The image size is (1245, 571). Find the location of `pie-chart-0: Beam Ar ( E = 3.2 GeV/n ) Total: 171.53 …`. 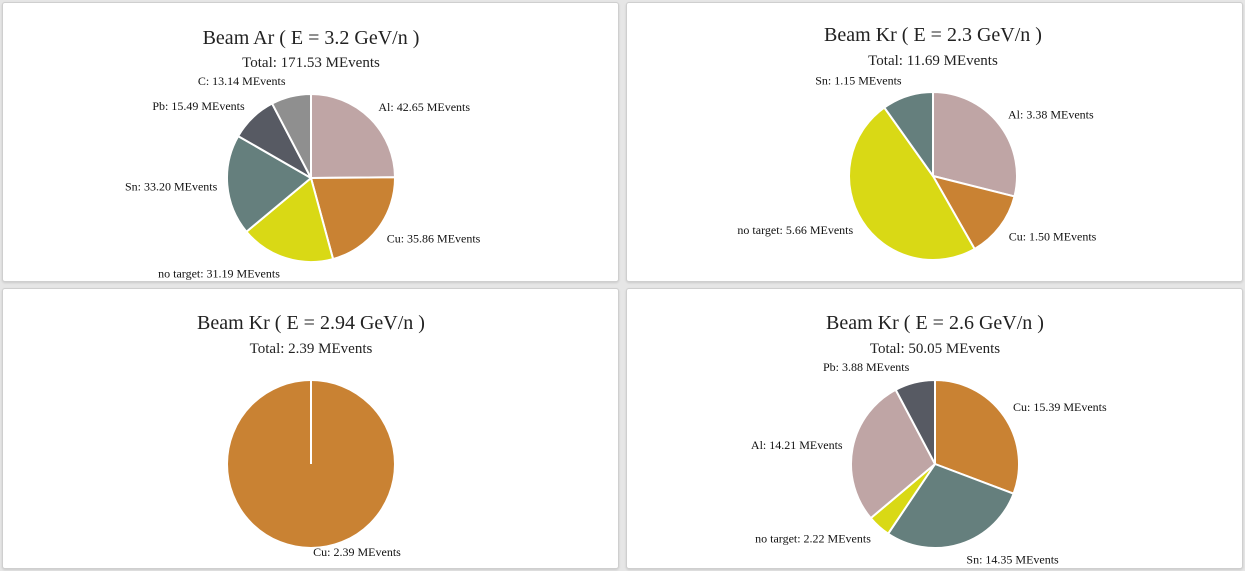

pie-chart-0: Beam Ar ( E = 3.2 GeV/n ) Total: 171.53 … is located at coordinates (303, 153).